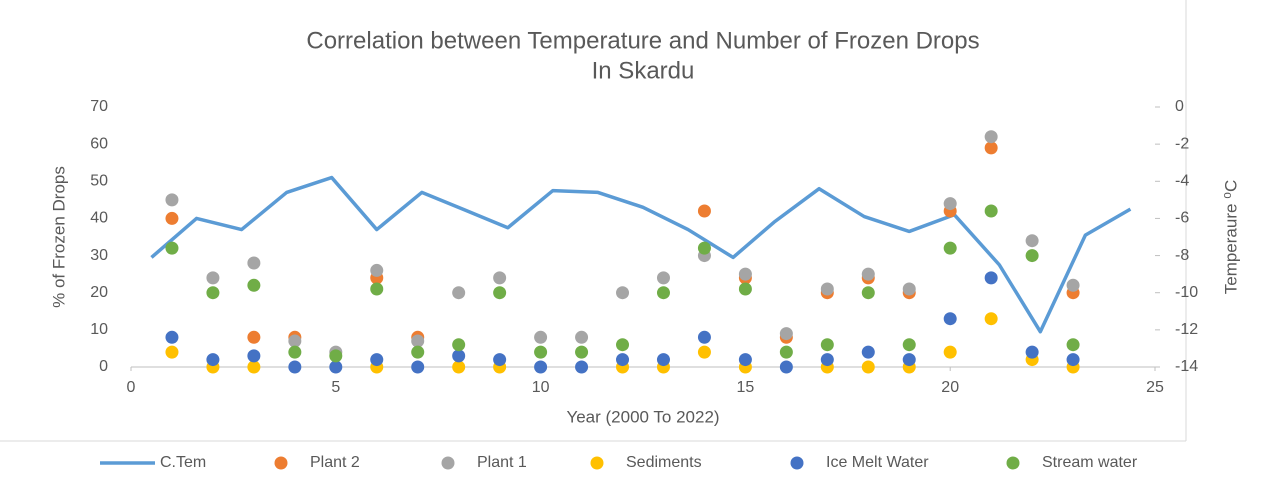 This screenshot has height=482, width=1286. I want to click on y2-tick-label: -4, so click(1182, 181).